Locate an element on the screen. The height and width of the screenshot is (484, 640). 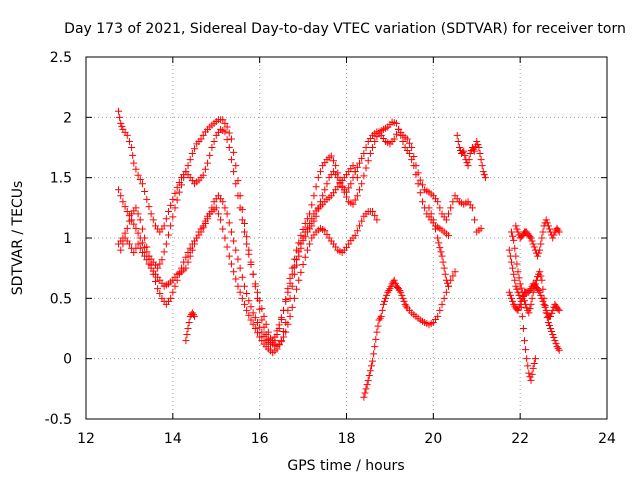
x-tick-label: 22 is located at coordinates (520, 439).